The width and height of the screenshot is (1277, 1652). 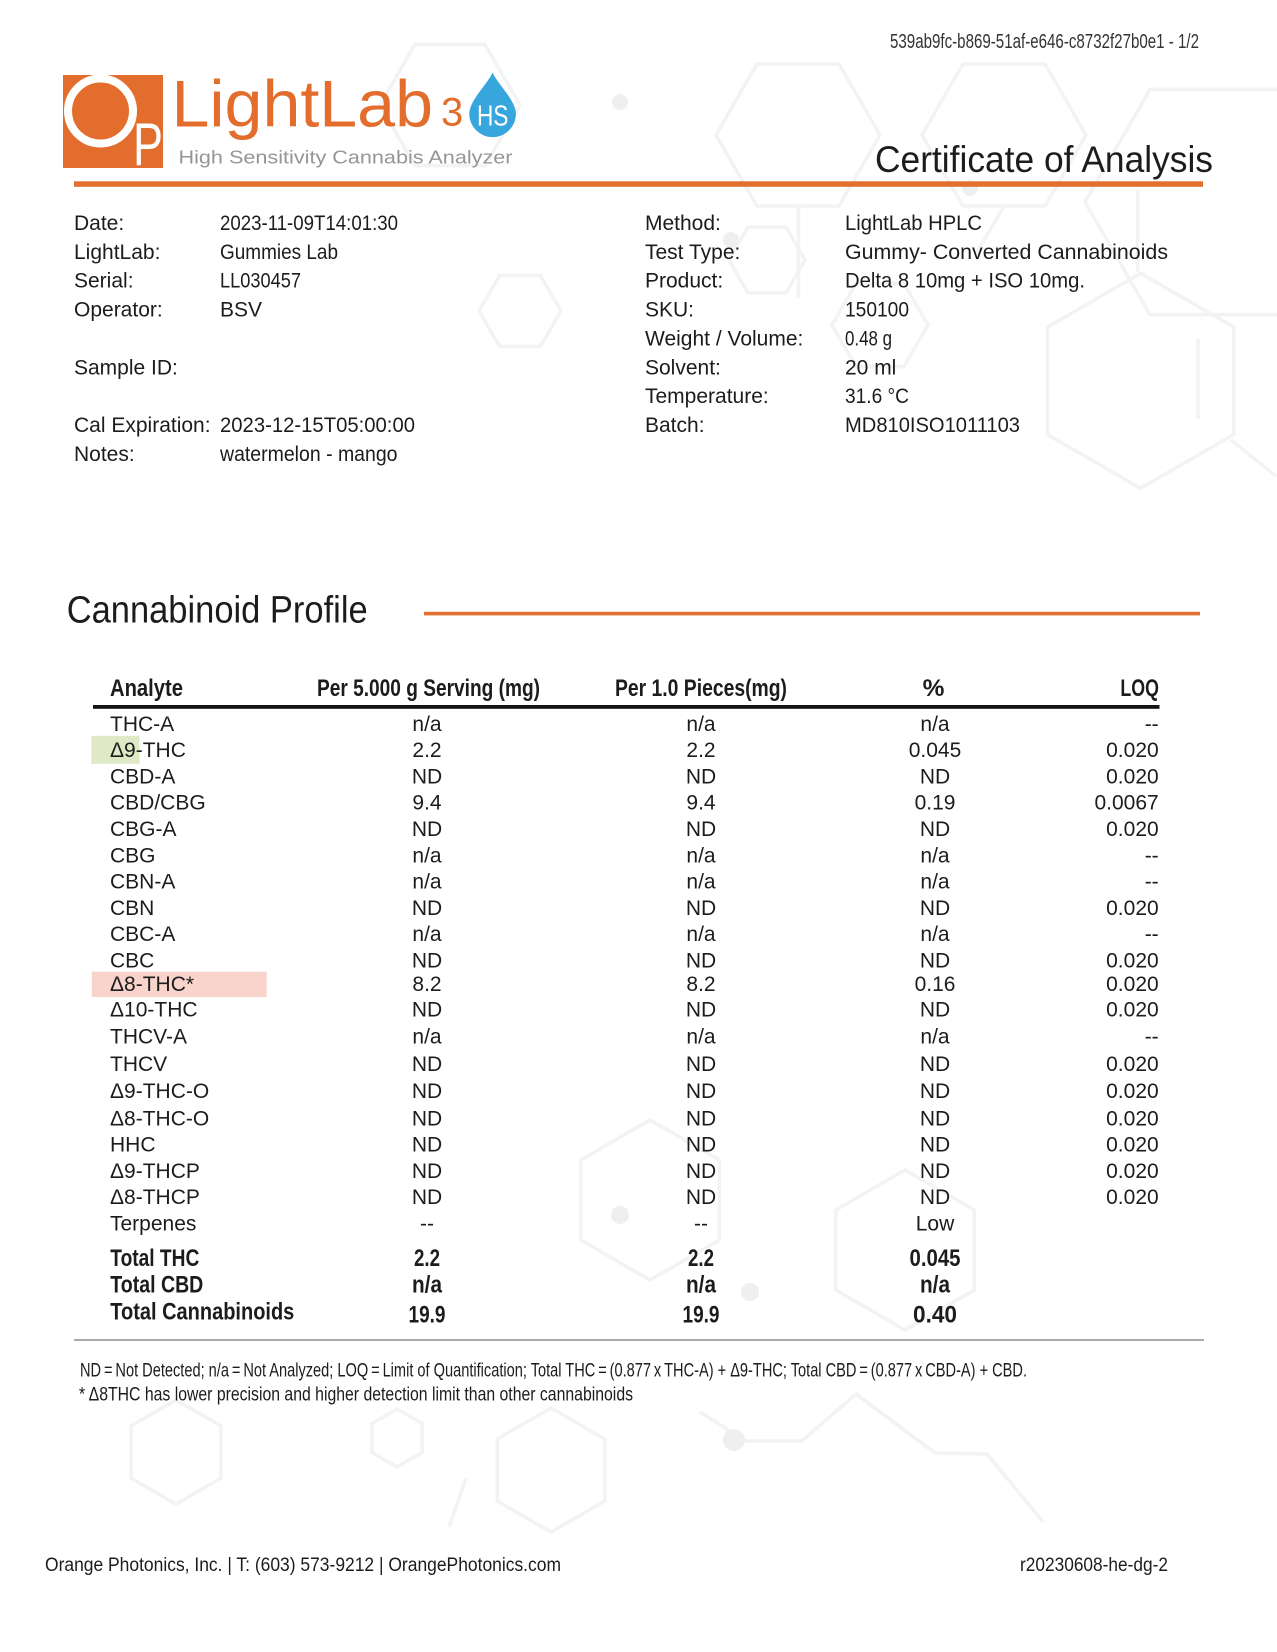 What do you see at coordinates (868, 338) in the screenshot?
I see `svg-text: 0.48 g` at bounding box center [868, 338].